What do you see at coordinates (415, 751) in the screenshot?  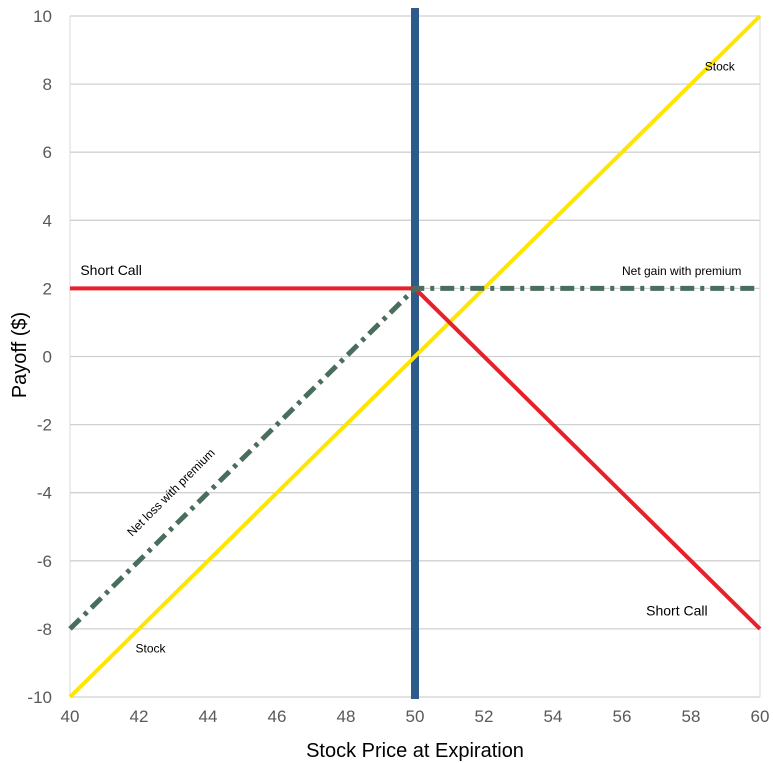 I see `x-axis-title: Stock Price at Expiration` at bounding box center [415, 751].